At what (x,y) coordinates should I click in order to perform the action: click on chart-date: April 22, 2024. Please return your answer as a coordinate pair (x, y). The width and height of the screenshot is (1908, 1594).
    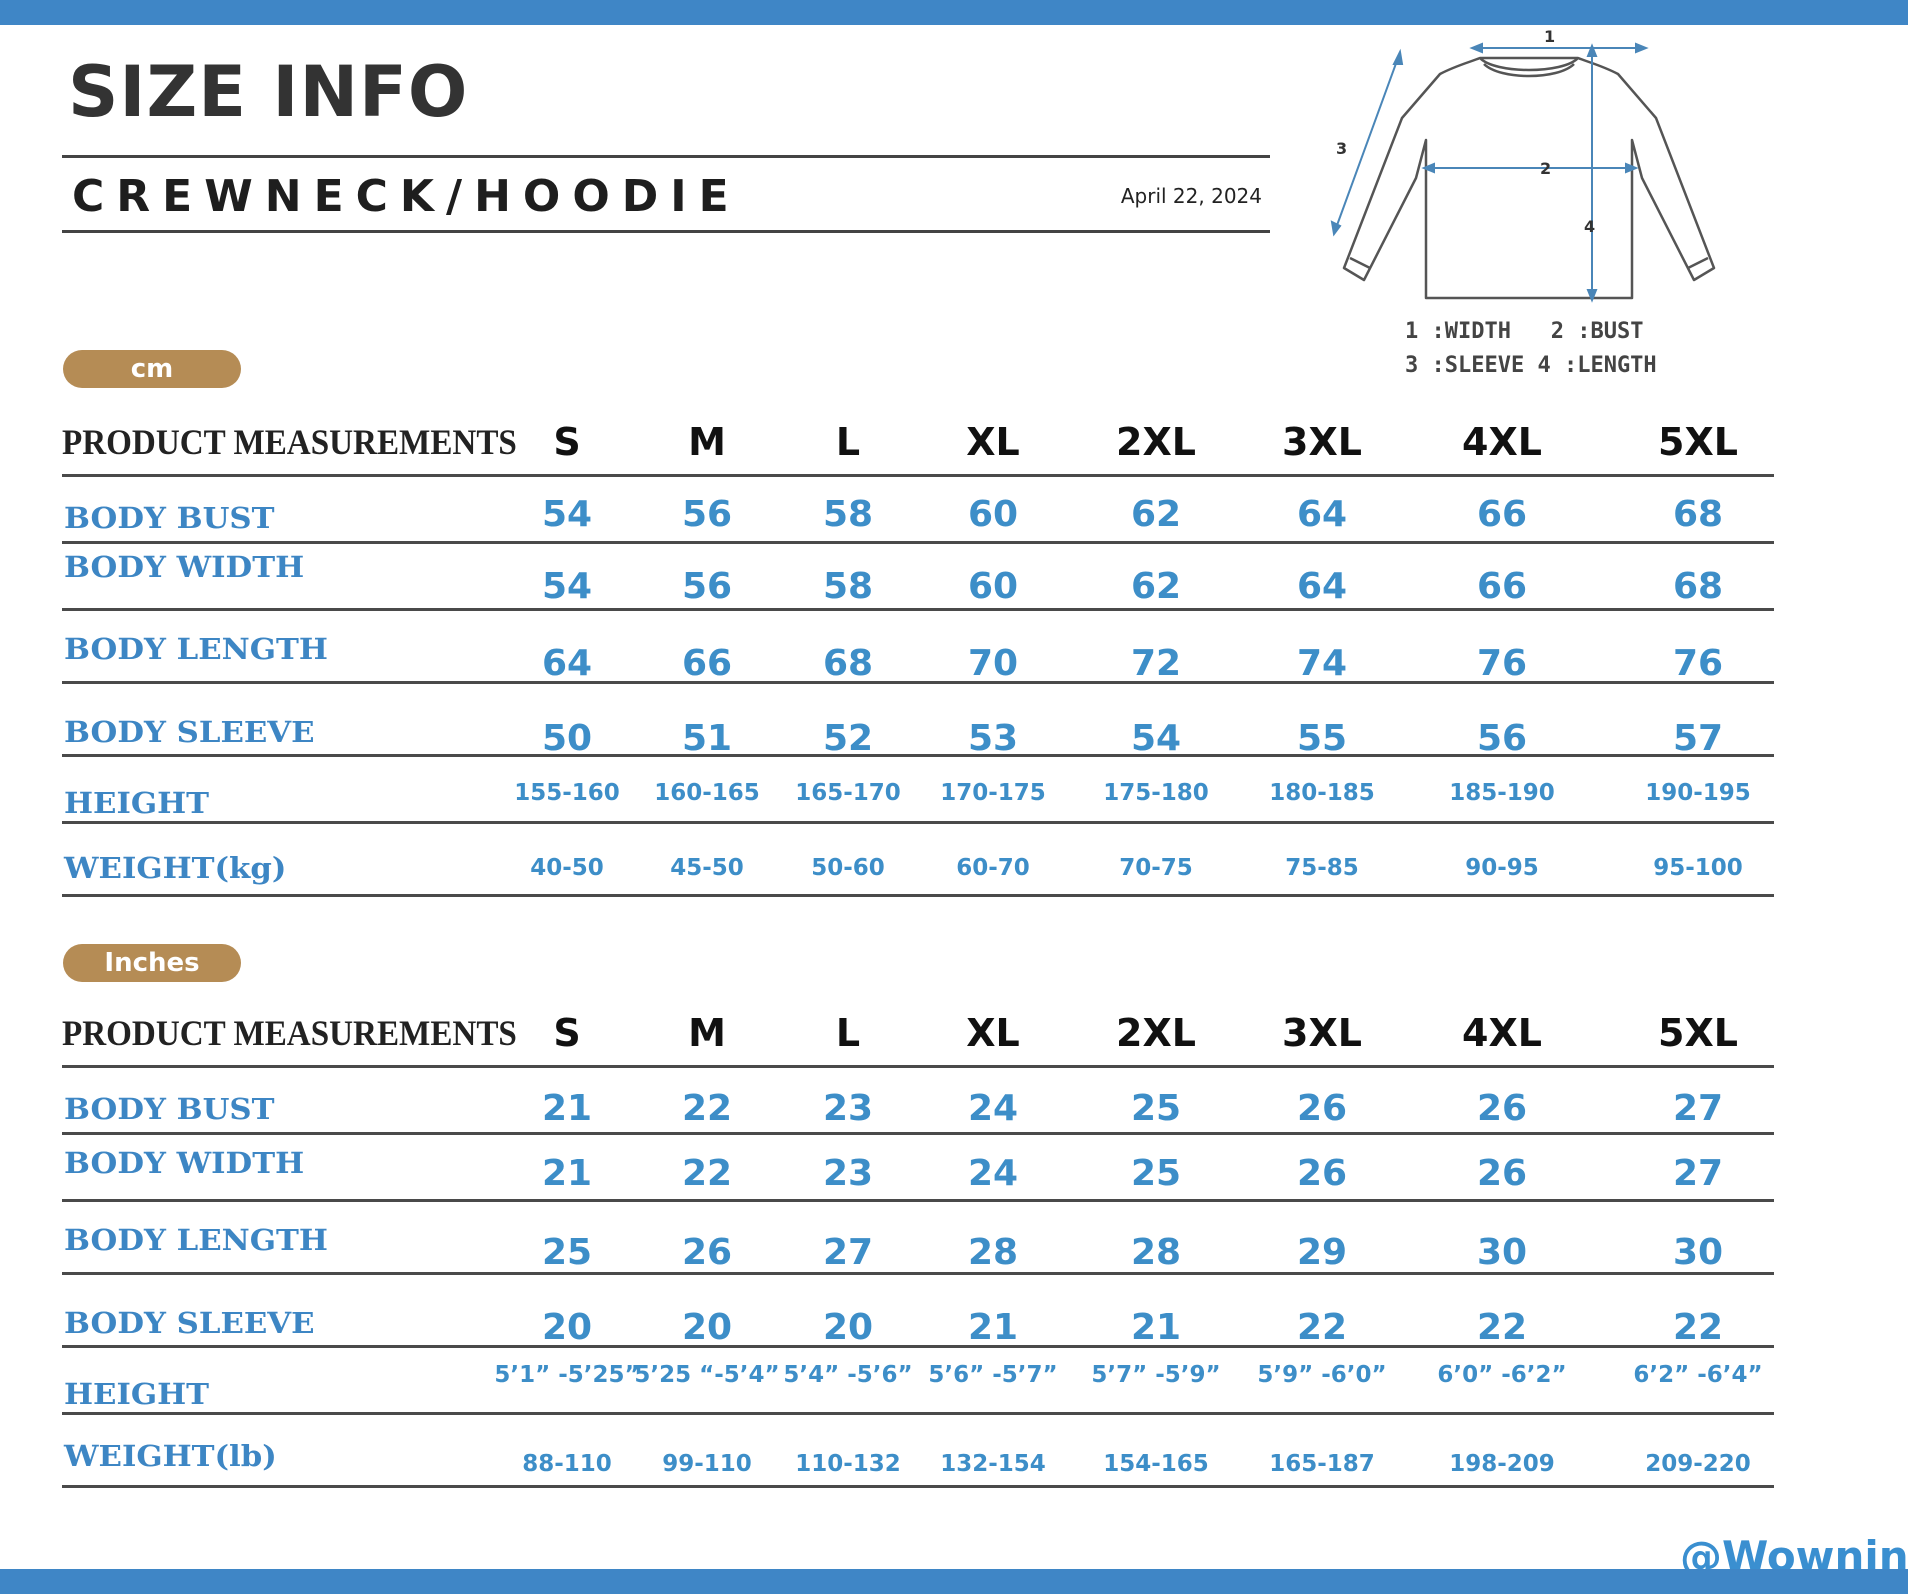
    Looking at the image, I should click on (1191, 196).